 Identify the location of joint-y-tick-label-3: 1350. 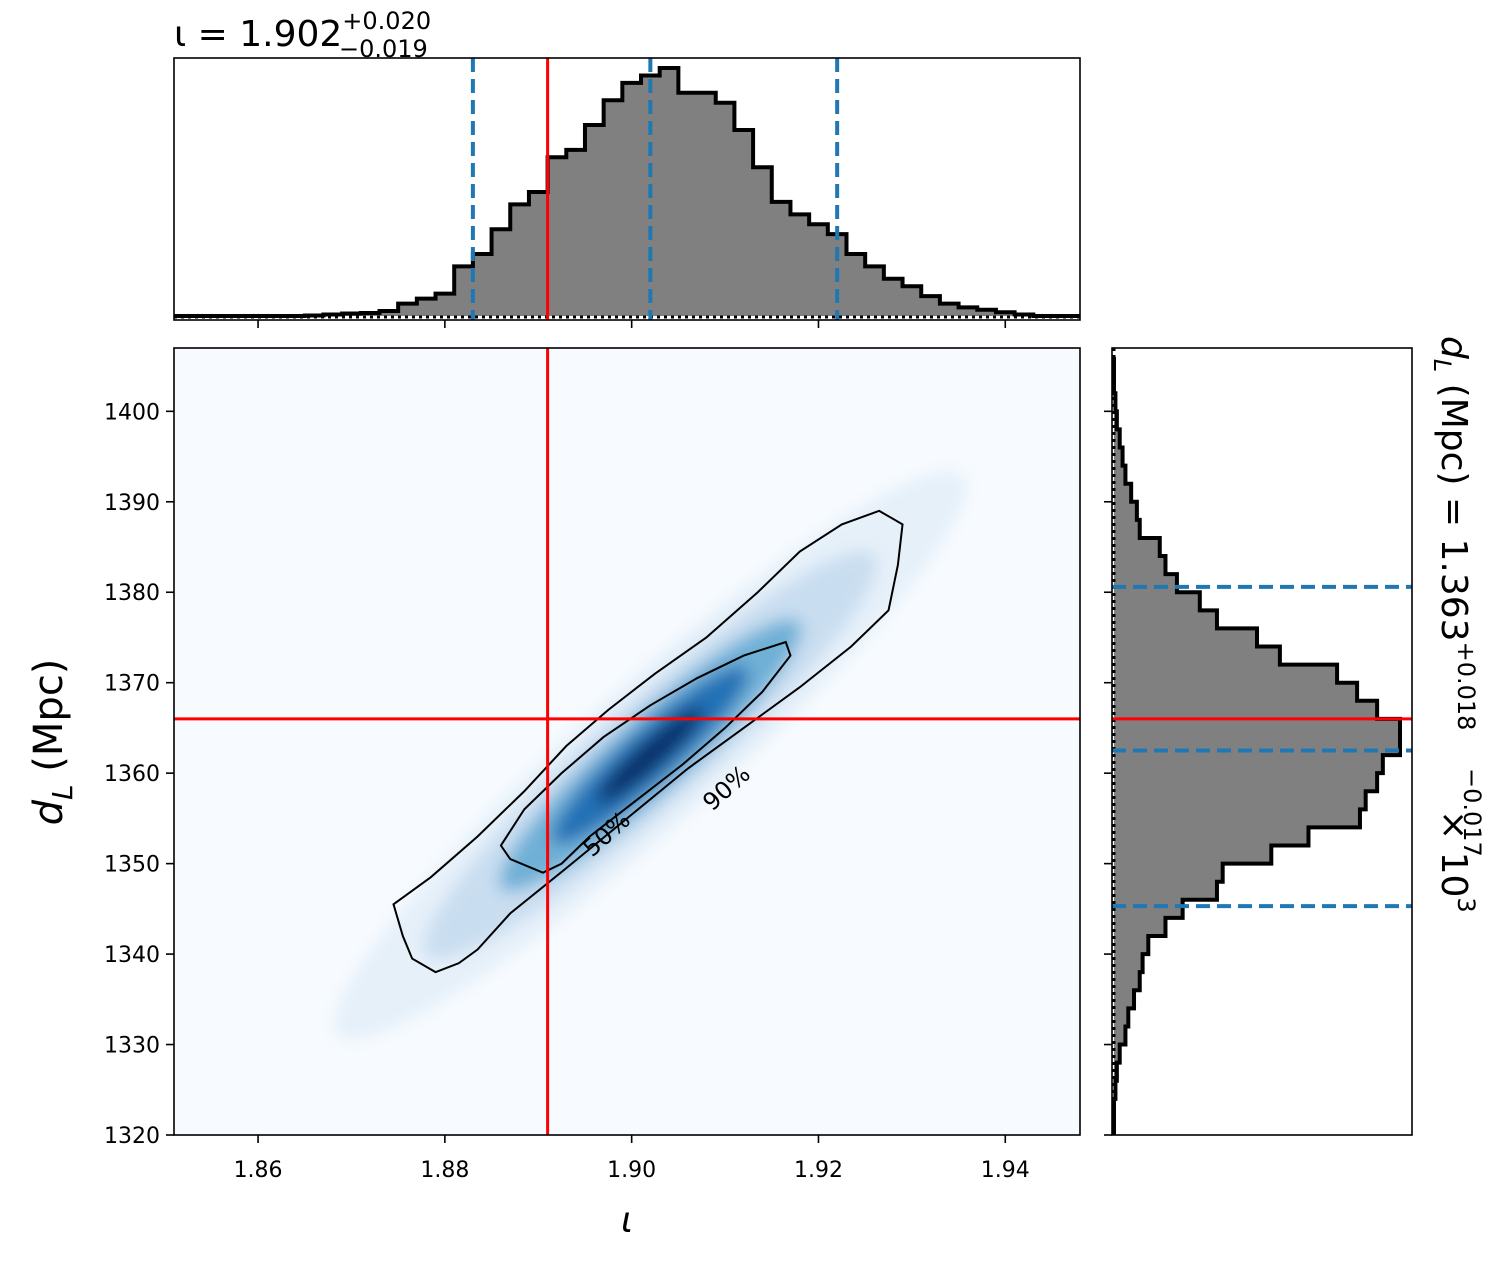
(132, 865).